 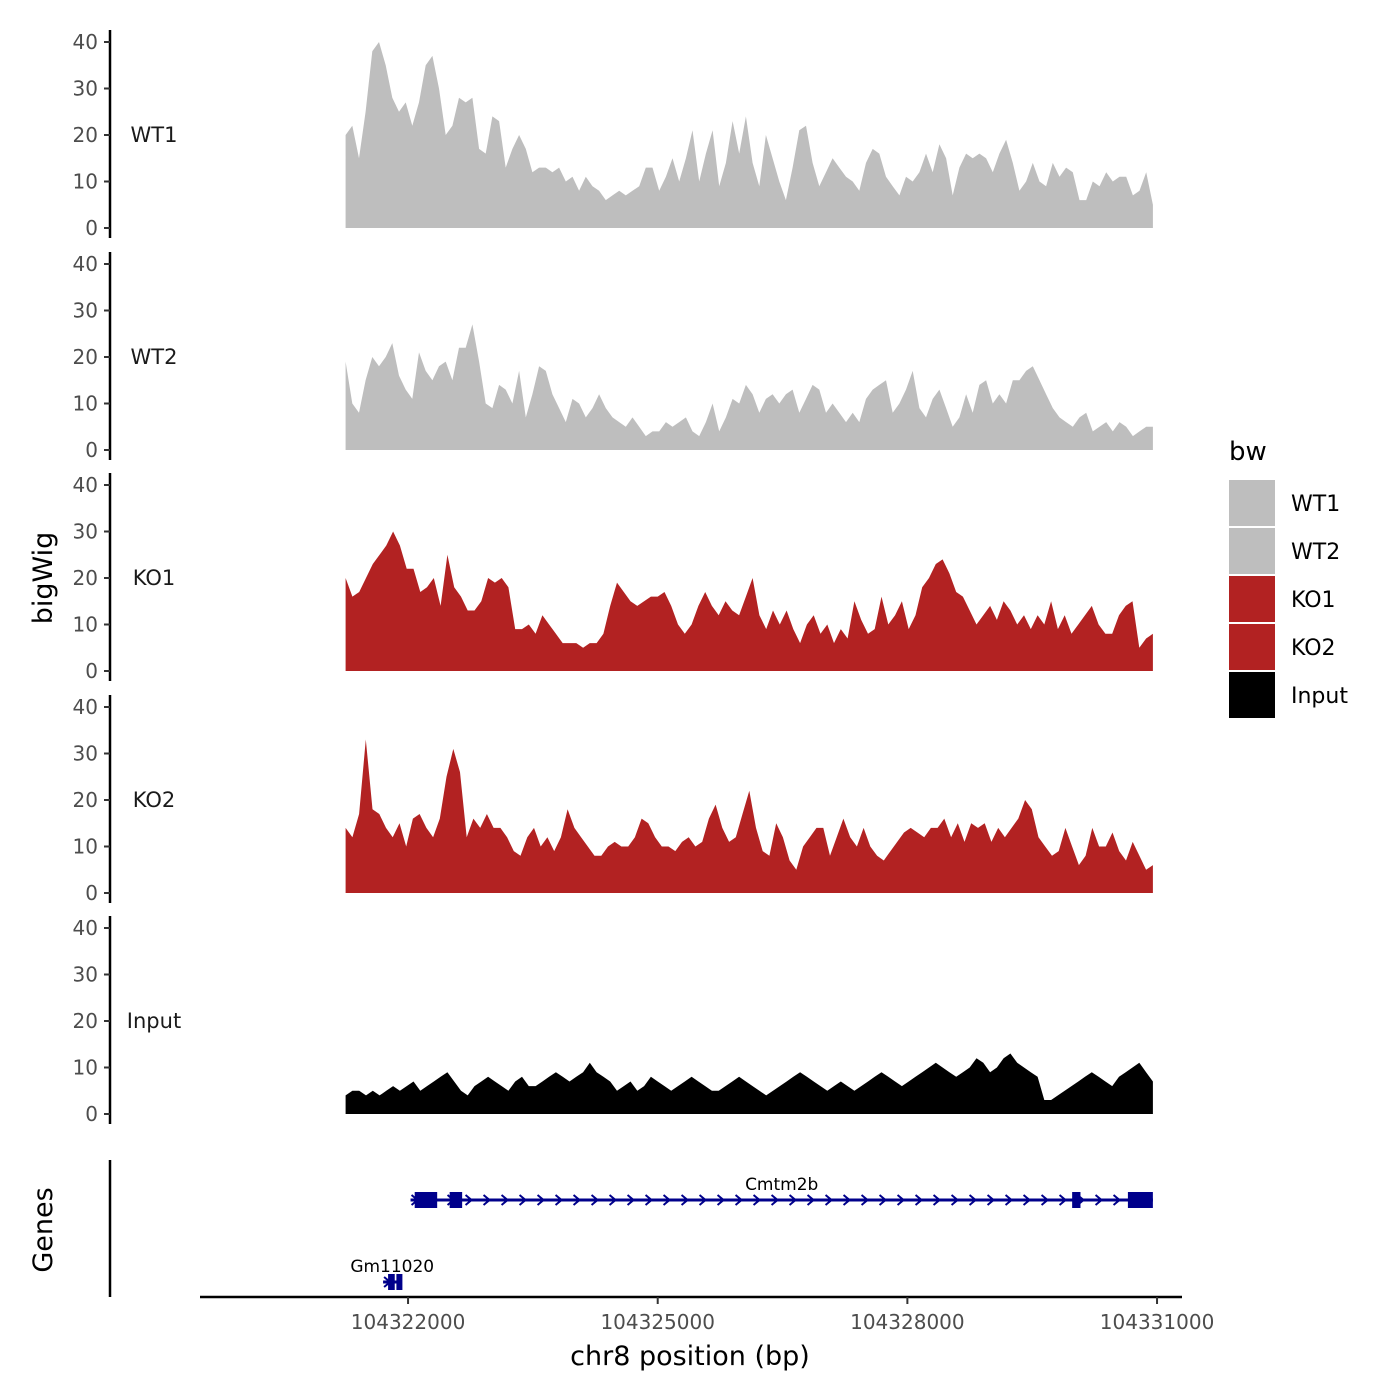 What do you see at coordinates (1319, 696) in the screenshot?
I see `legend-label-input: Input` at bounding box center [1319, 696].